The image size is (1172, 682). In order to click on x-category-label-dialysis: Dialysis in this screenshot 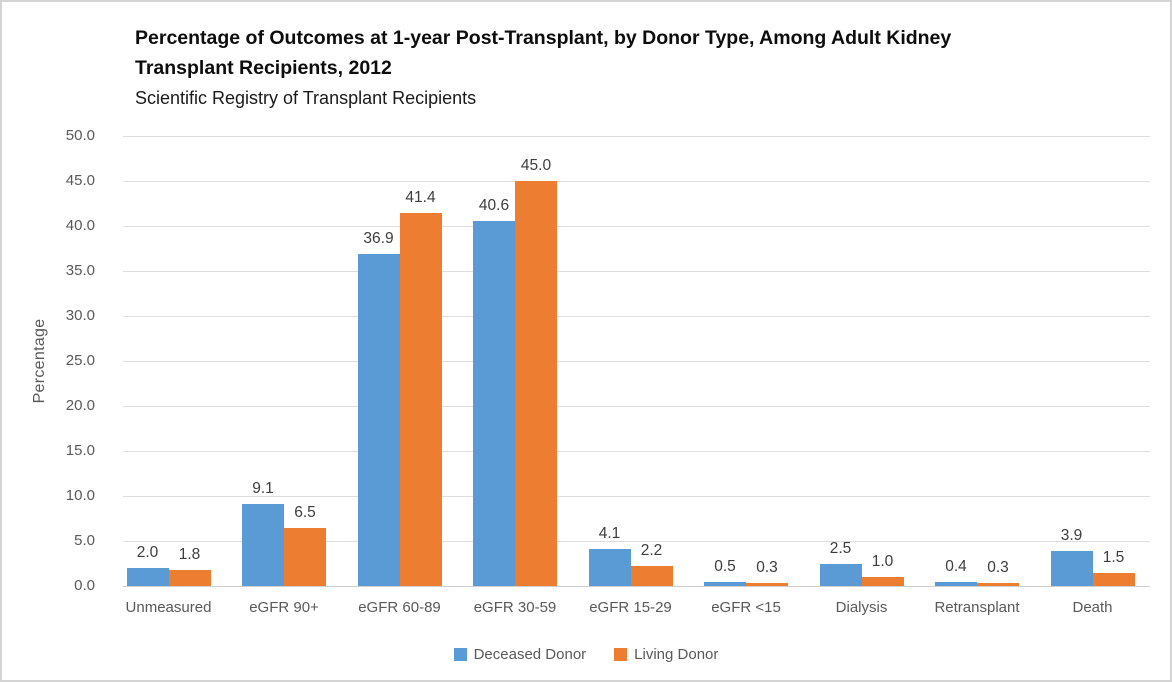, I will do `click(861, 607)`.